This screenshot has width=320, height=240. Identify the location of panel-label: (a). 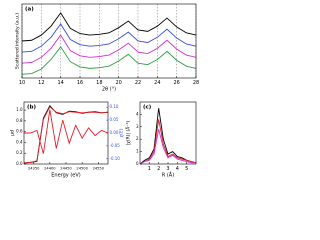
(29, 10).